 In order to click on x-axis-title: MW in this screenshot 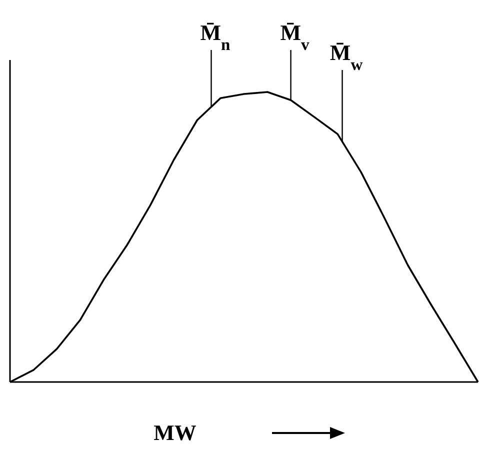, I will do `click(175, 432)`.